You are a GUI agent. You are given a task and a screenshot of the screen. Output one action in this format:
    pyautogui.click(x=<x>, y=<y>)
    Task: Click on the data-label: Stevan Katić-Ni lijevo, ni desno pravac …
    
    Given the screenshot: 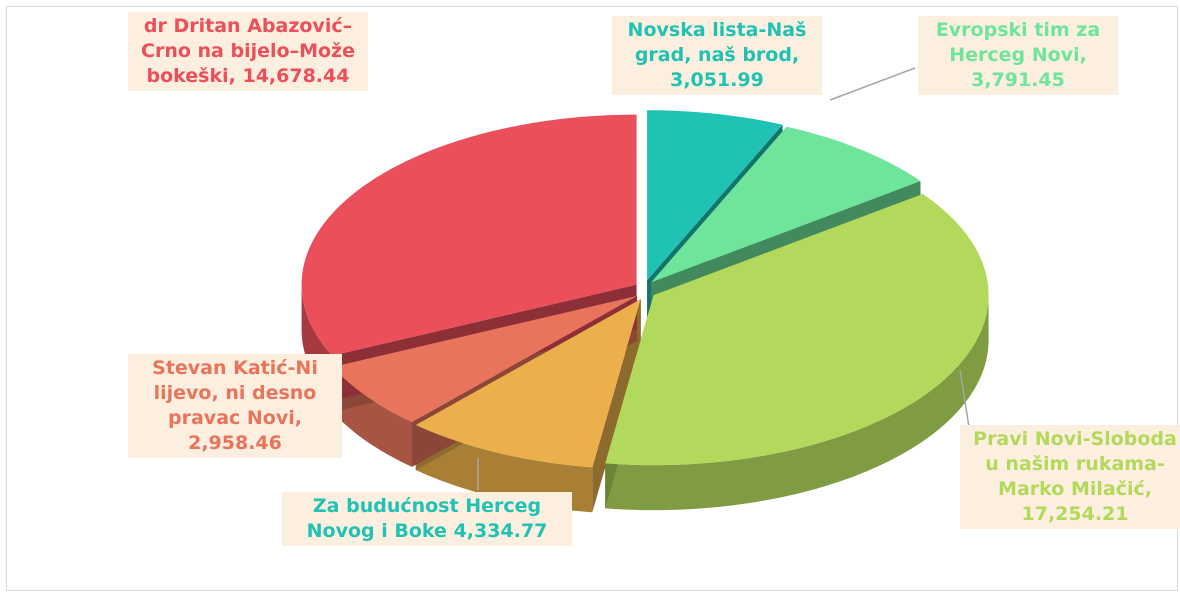 What is the action you would take?
    pyautogui.click(x=235, y=406)
    